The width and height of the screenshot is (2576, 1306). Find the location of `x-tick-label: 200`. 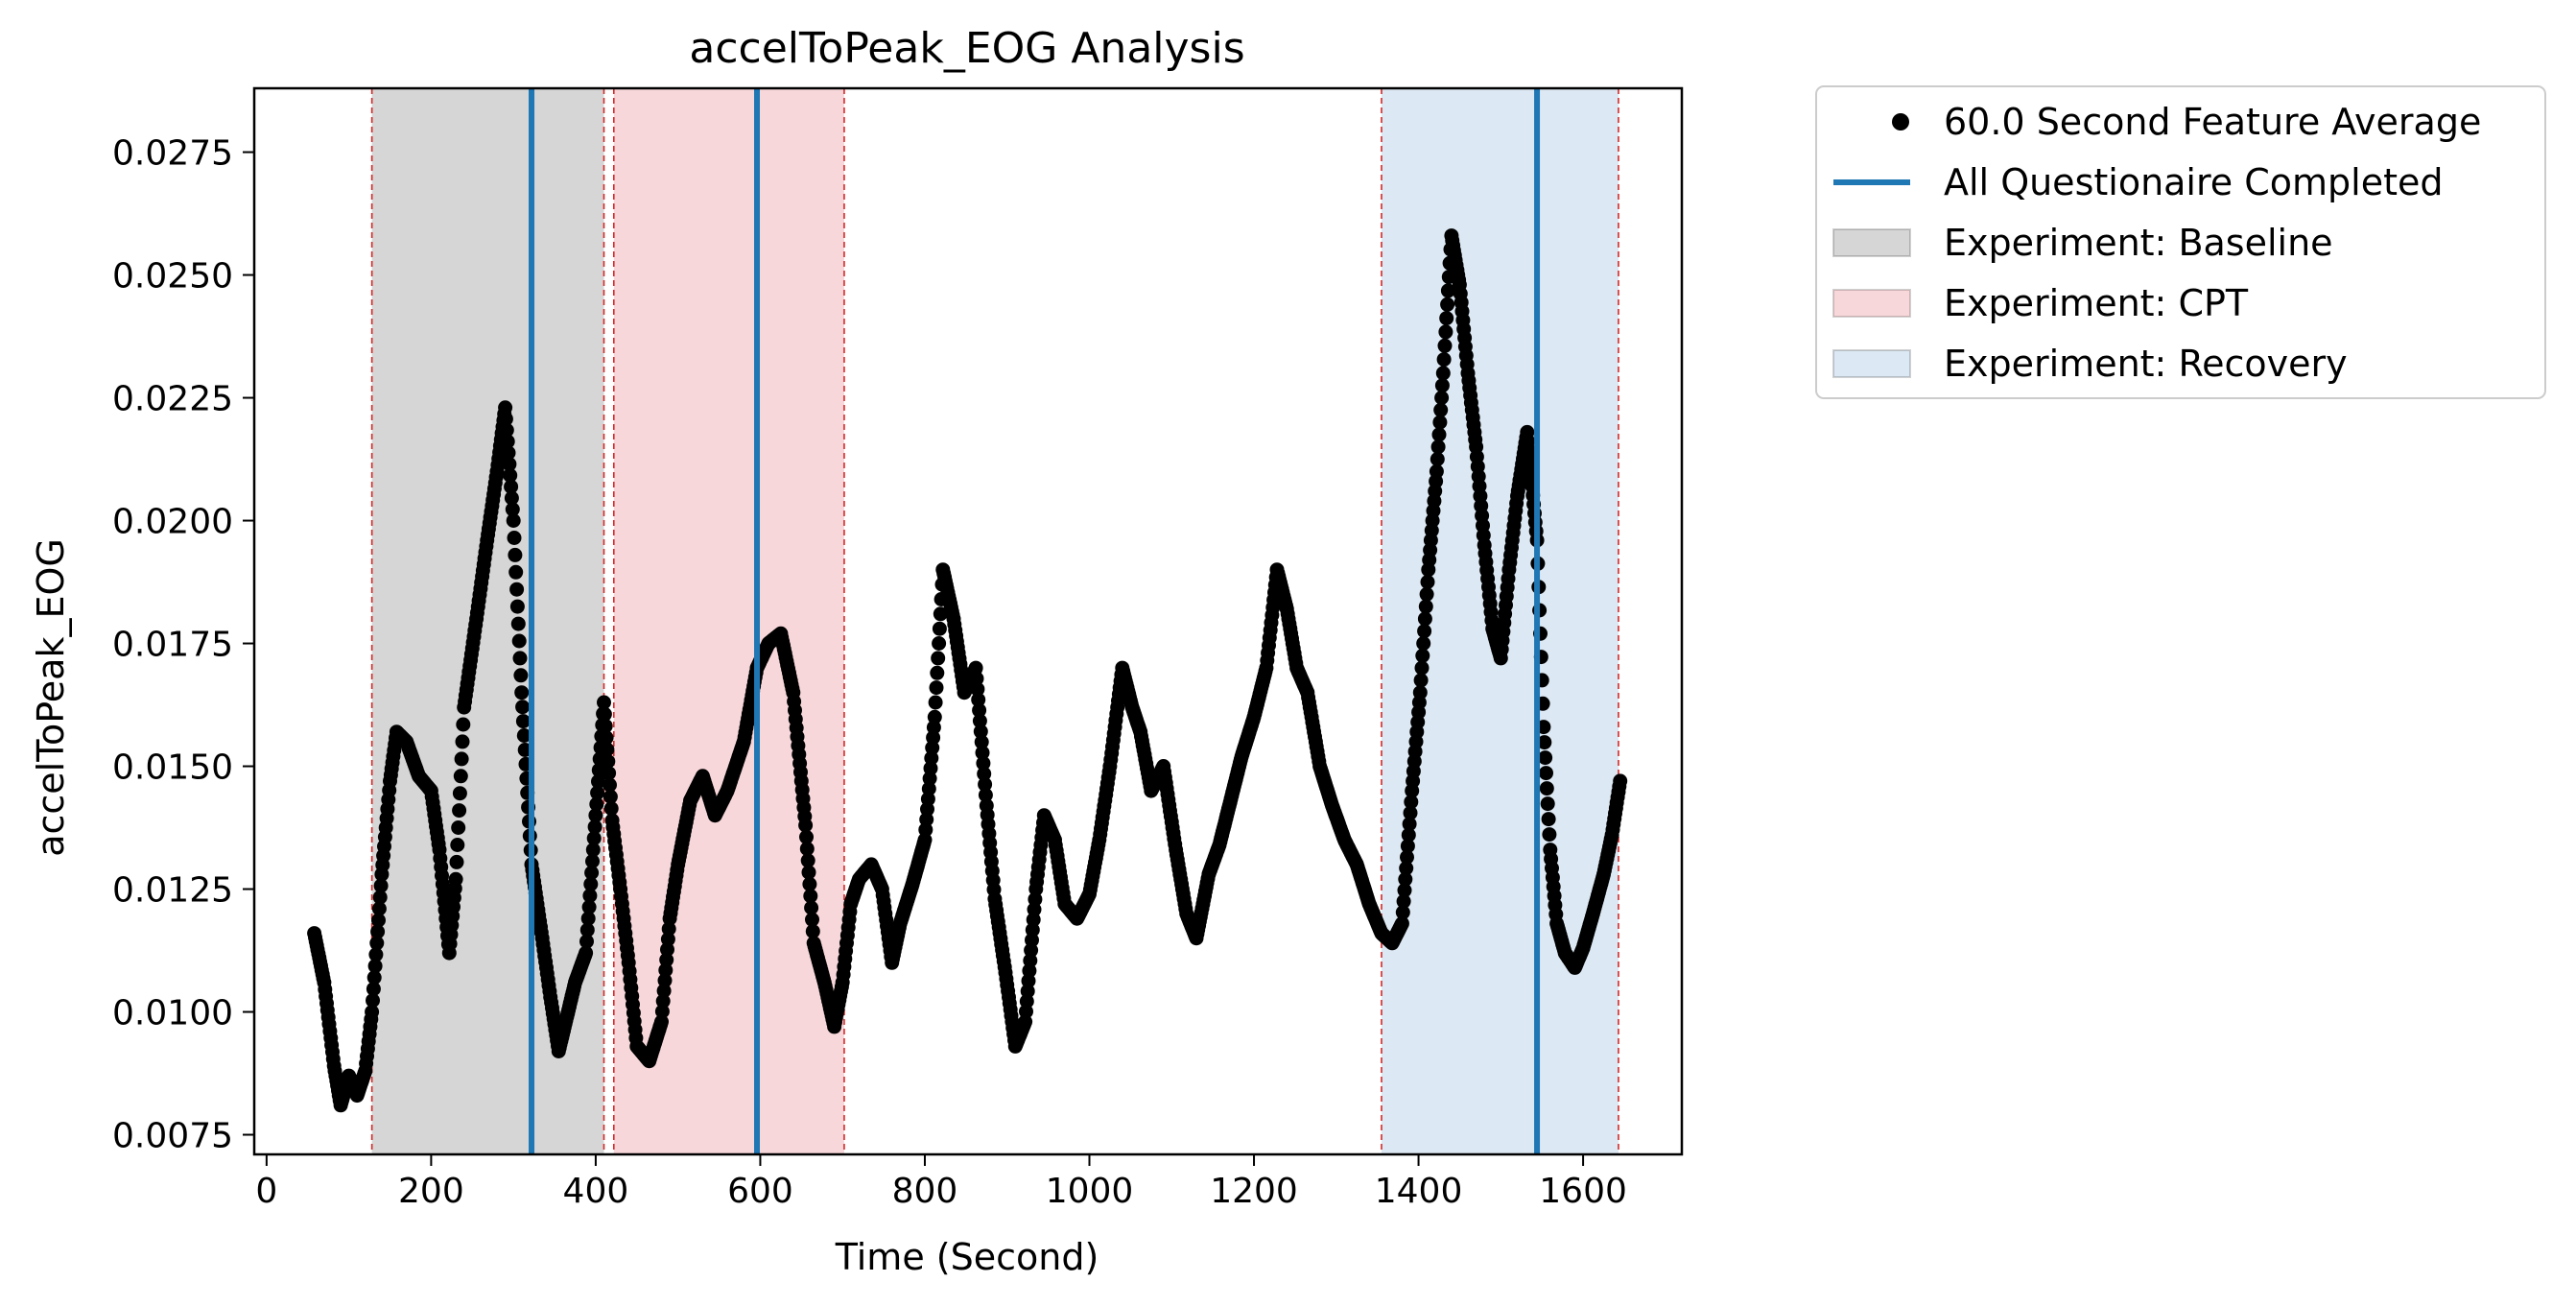

x-tick-label: 200 is located at coordinates (431, 1191).